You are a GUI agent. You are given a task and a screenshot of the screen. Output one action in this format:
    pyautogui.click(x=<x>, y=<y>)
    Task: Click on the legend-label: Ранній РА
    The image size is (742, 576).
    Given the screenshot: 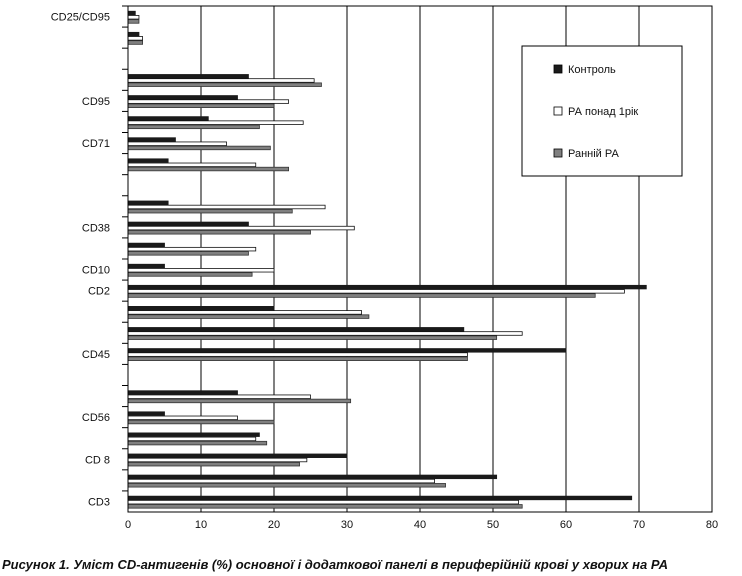 What is the action you would take?
    pyautogui.click(x=593, y=154)
    